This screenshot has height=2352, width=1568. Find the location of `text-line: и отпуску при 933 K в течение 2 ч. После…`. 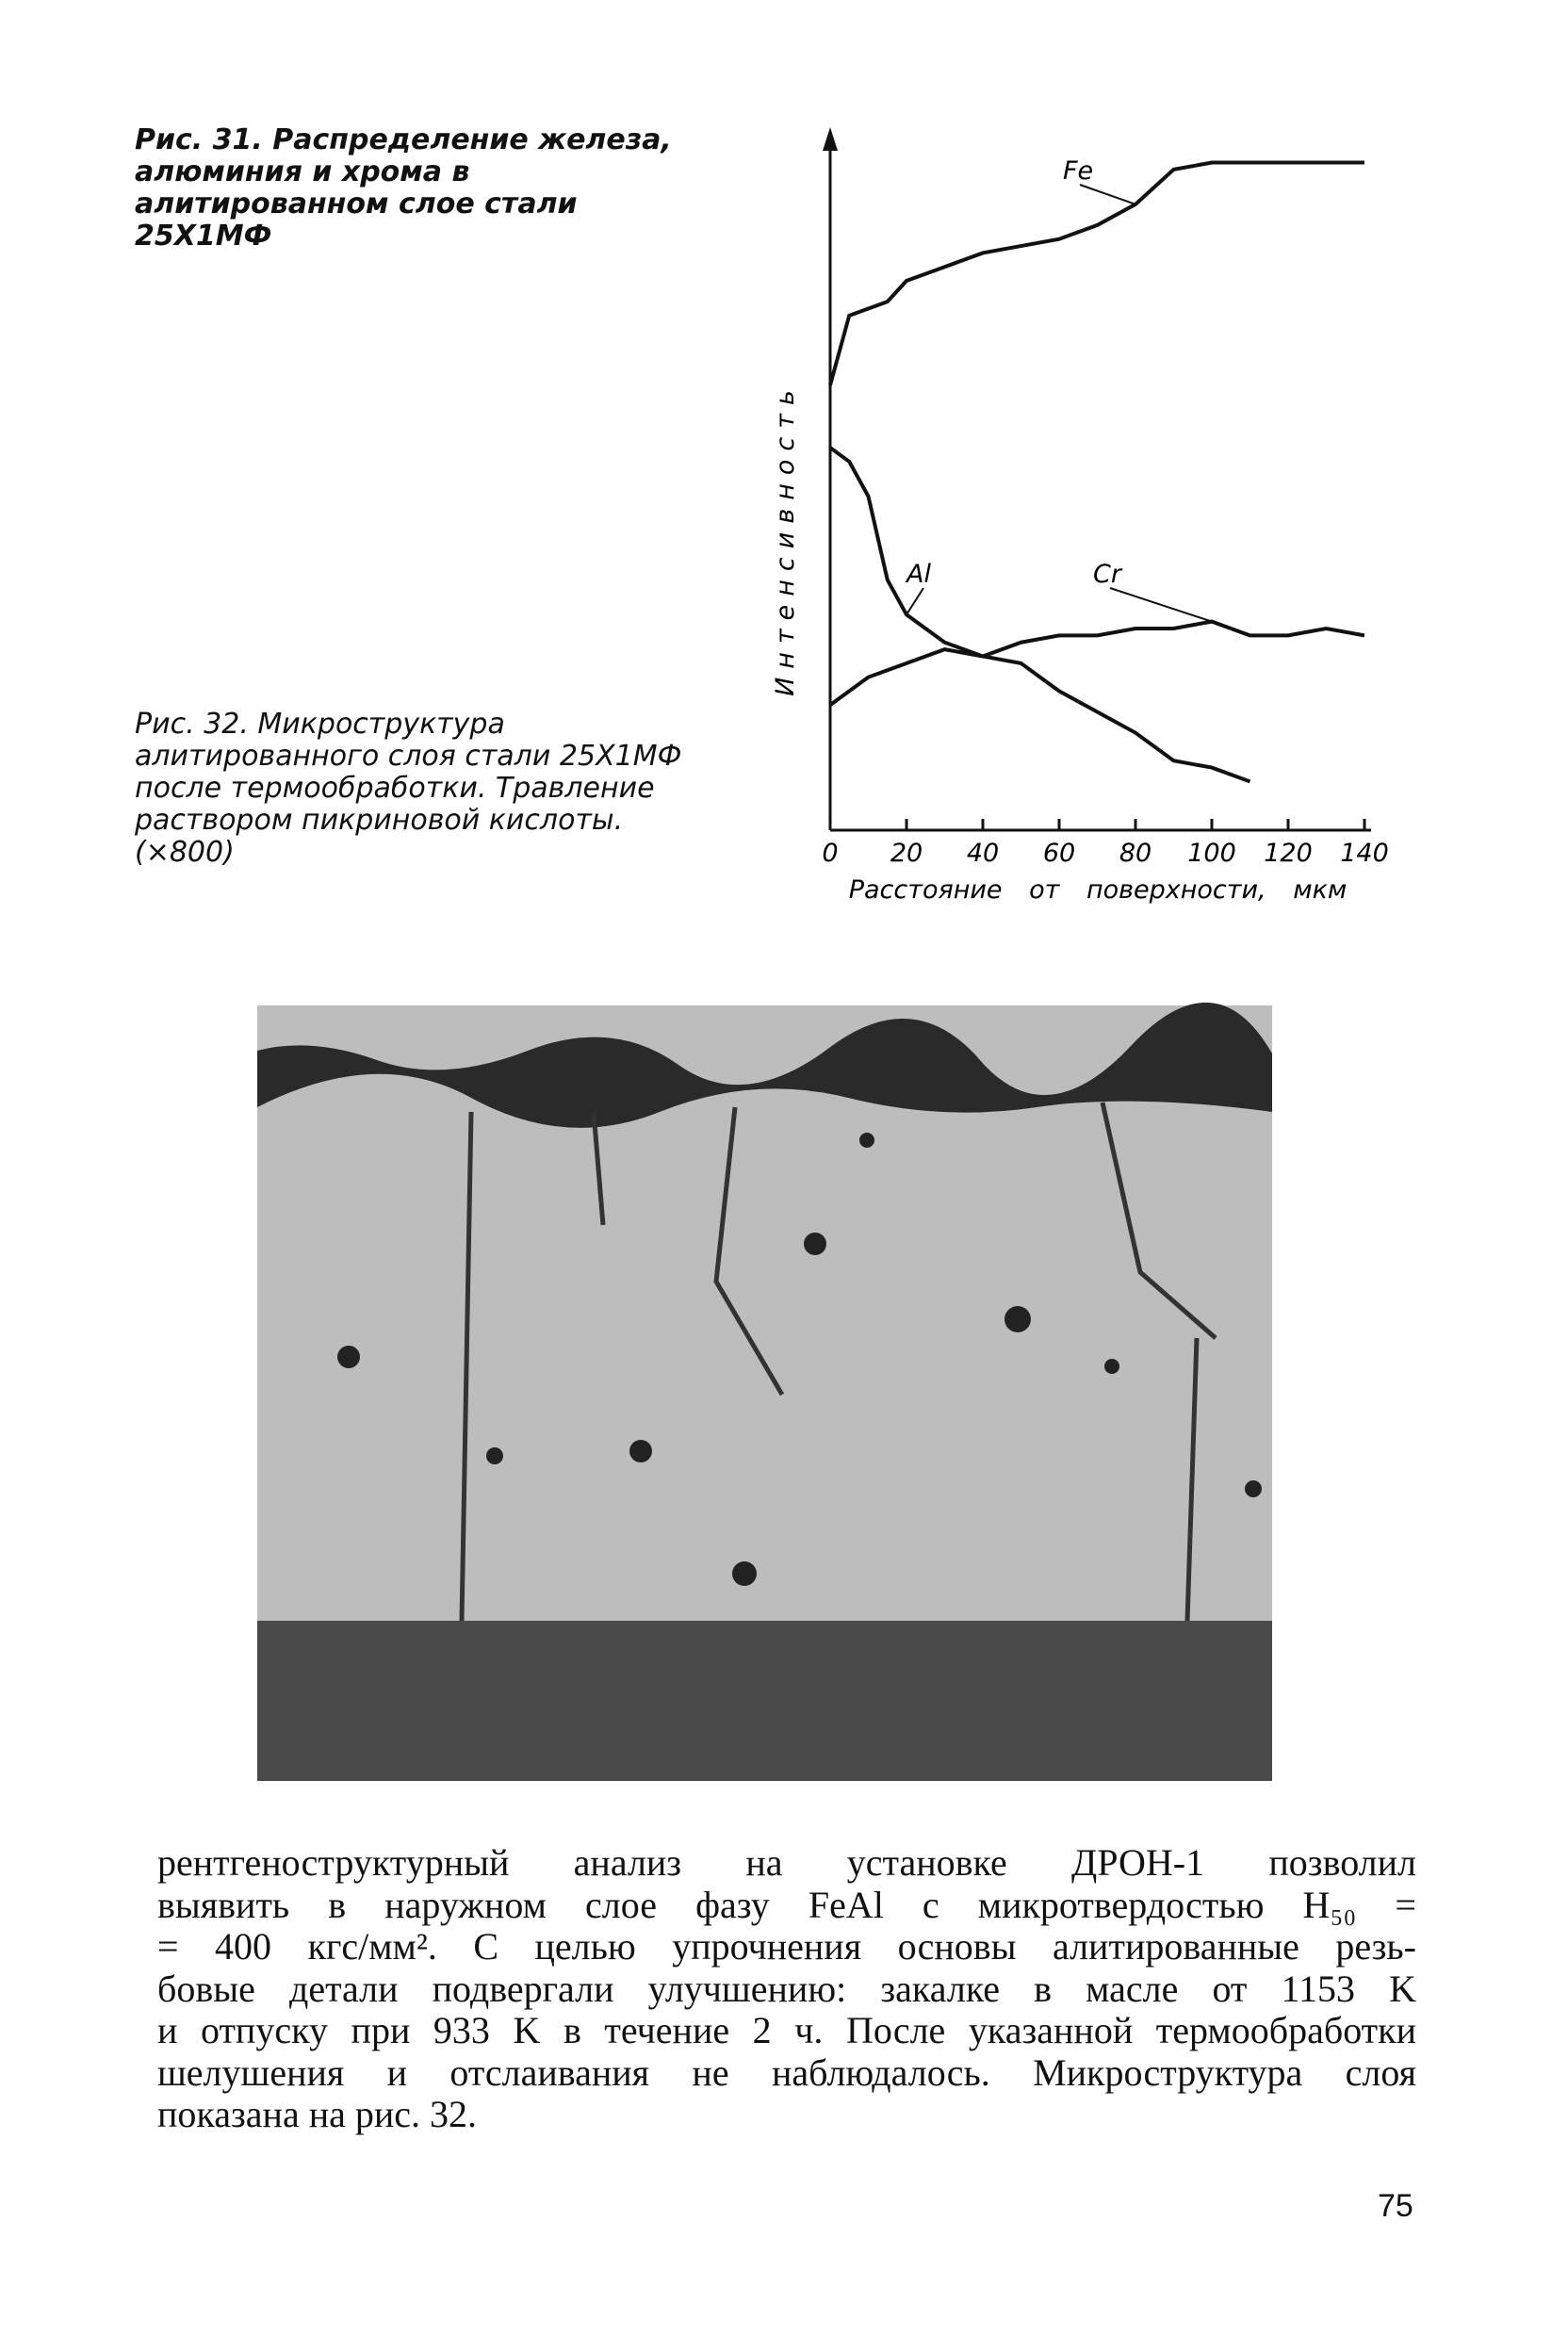

text-line: и отпуску при 933 K в течение 2 ч. После… is located at coordinates (787, 2030).